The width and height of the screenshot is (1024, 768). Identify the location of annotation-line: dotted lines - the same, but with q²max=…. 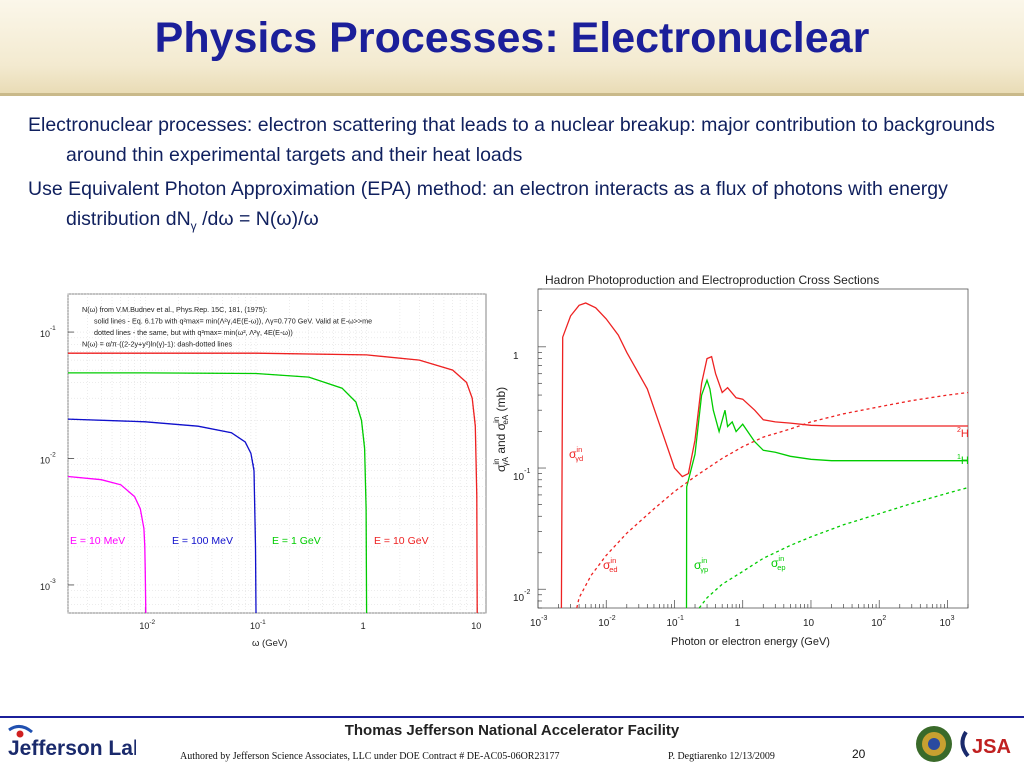
(193, 332).